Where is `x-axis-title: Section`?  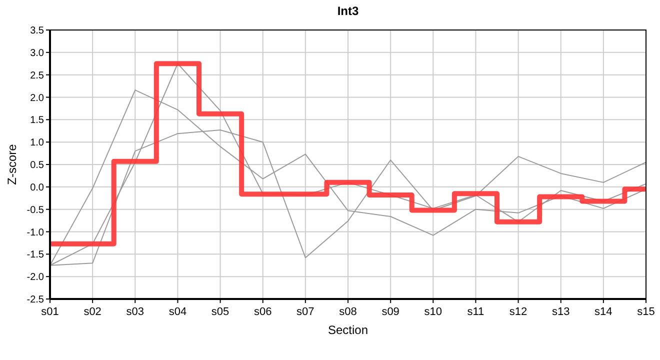
x-axis-title: Section is located at coordinates (348, 330).